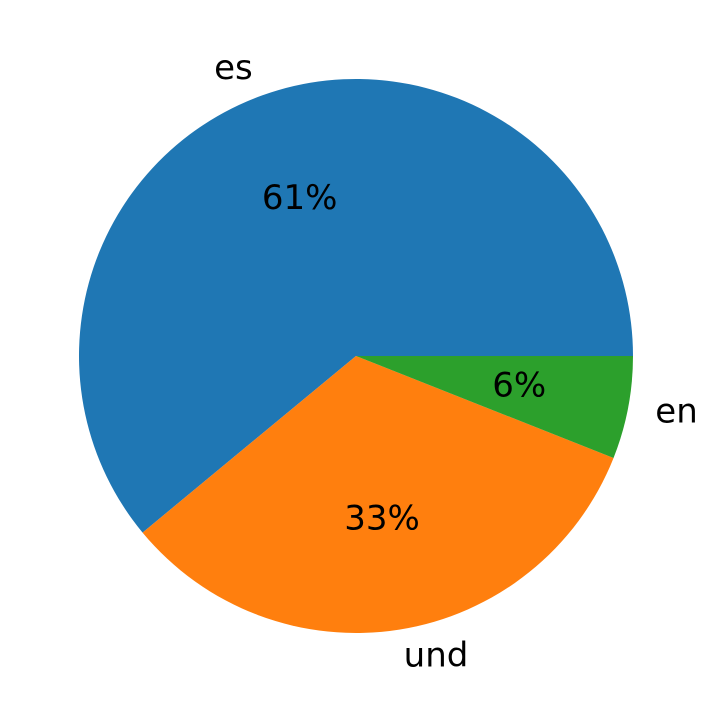 The width and height of the screenshot is (712, 713). I want to click on value-label: 33%, so click(382, 519).